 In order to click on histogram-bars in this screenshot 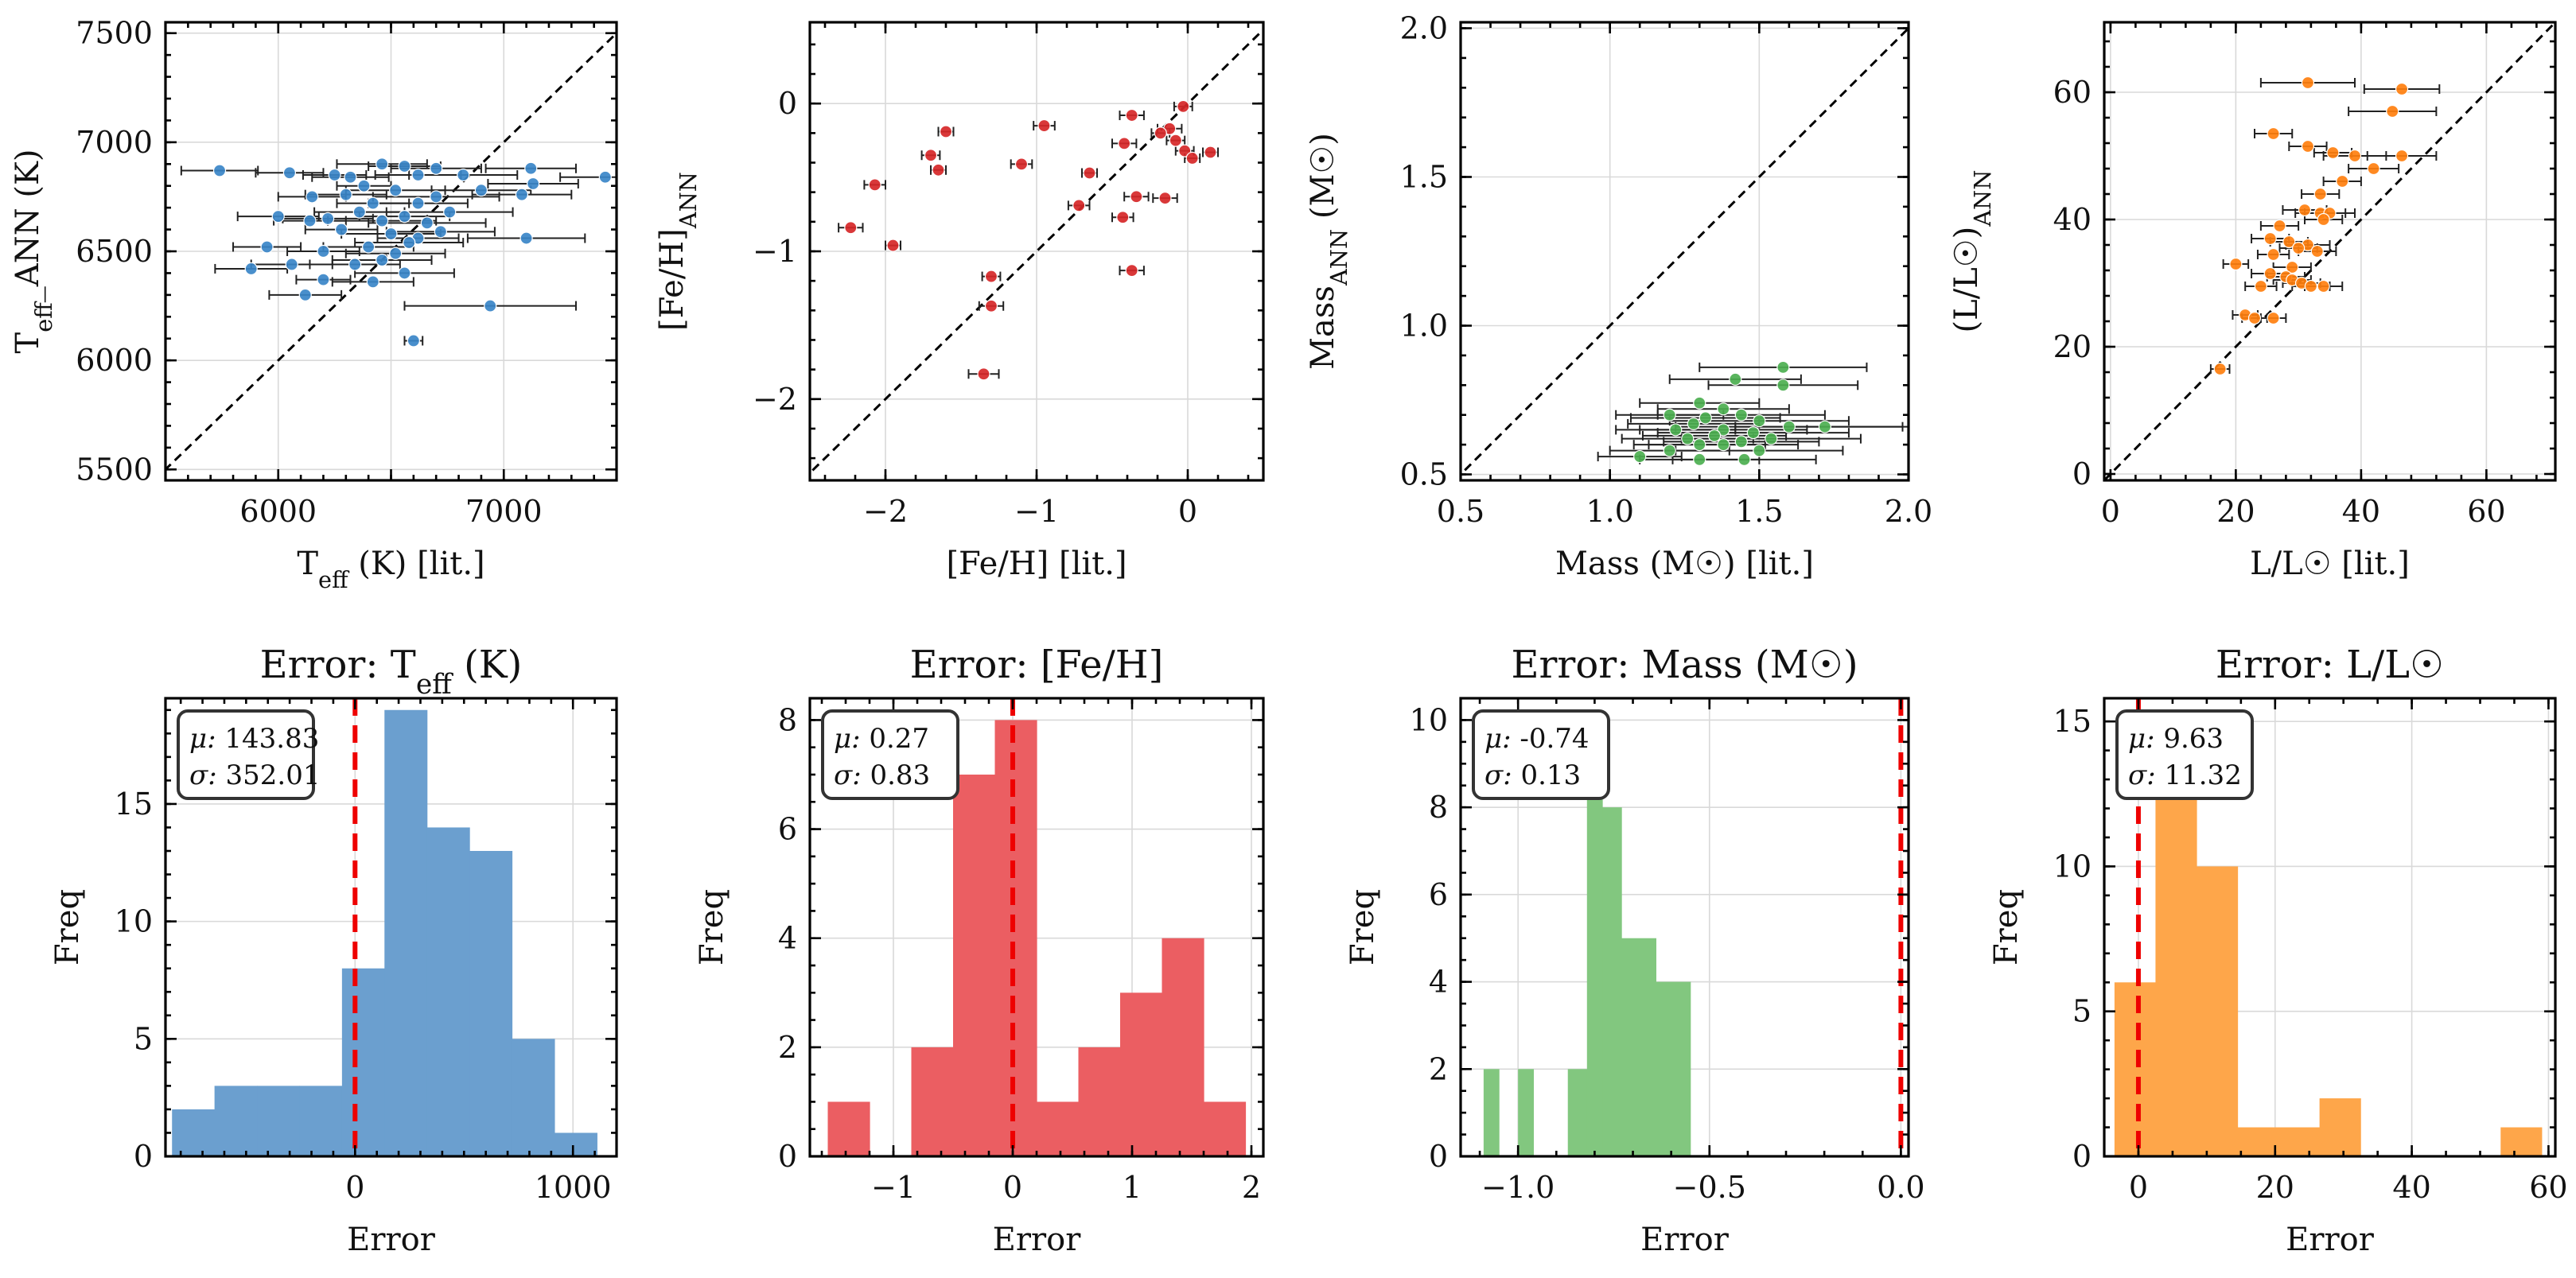, I will do `click(385, 932)`.